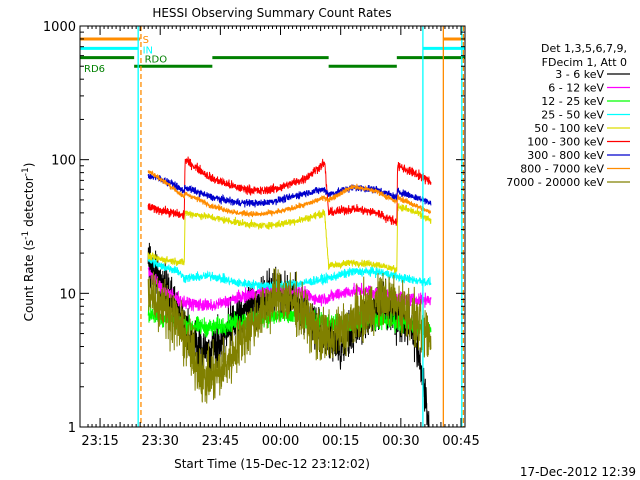 The width and height of the screenshot is (640, 480). Describe the element at coordinates (63, 161) in the screenshot. I see `y-tick-label-100: 100` at that location.